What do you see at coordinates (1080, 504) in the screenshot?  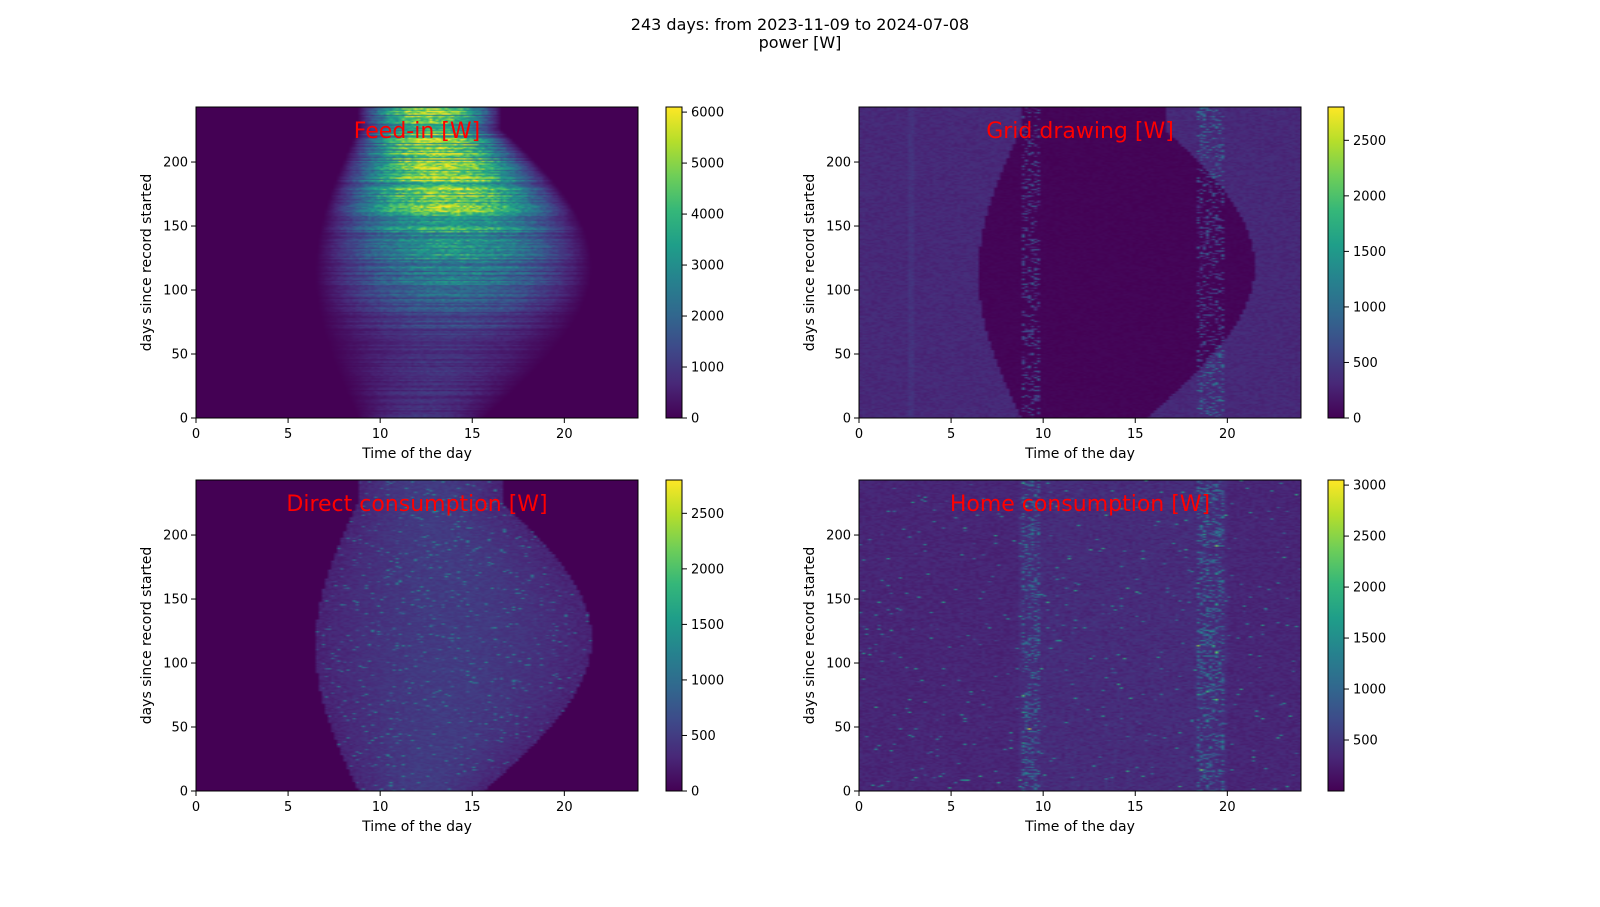 I see `panel-title: Home consumption [W]` at bounding box center [1080, 504].